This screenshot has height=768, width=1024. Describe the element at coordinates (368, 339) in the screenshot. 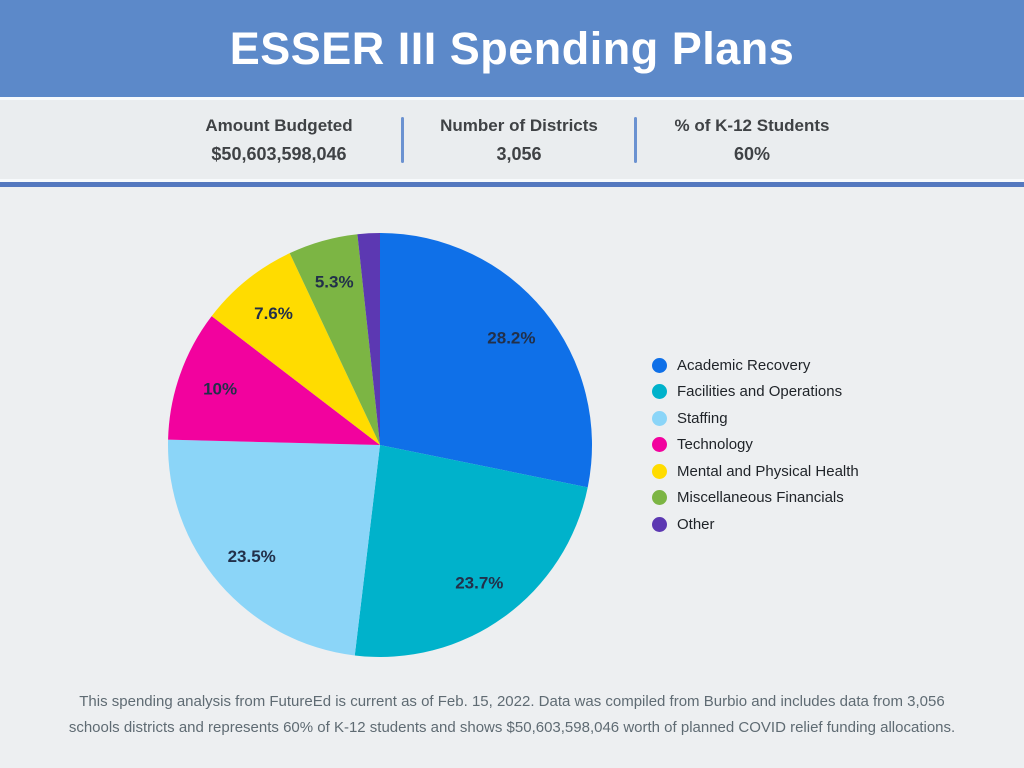

I see `pie-slice-other` at that location.